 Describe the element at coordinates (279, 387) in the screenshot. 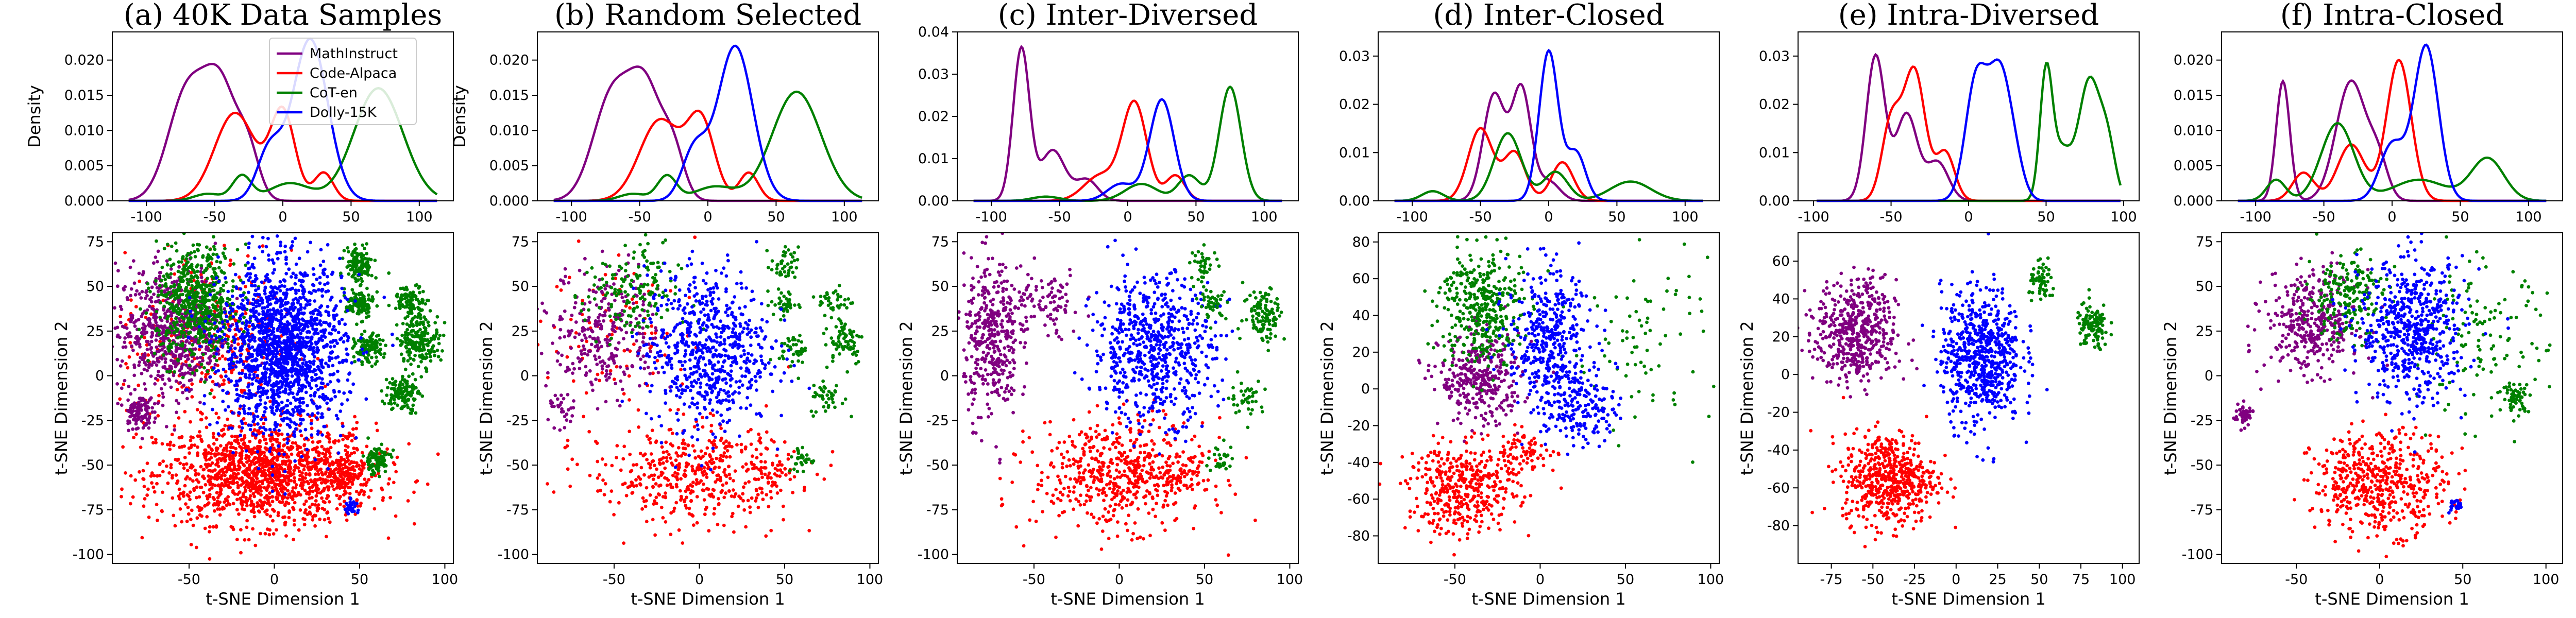

I see `scatter-points` at that location.